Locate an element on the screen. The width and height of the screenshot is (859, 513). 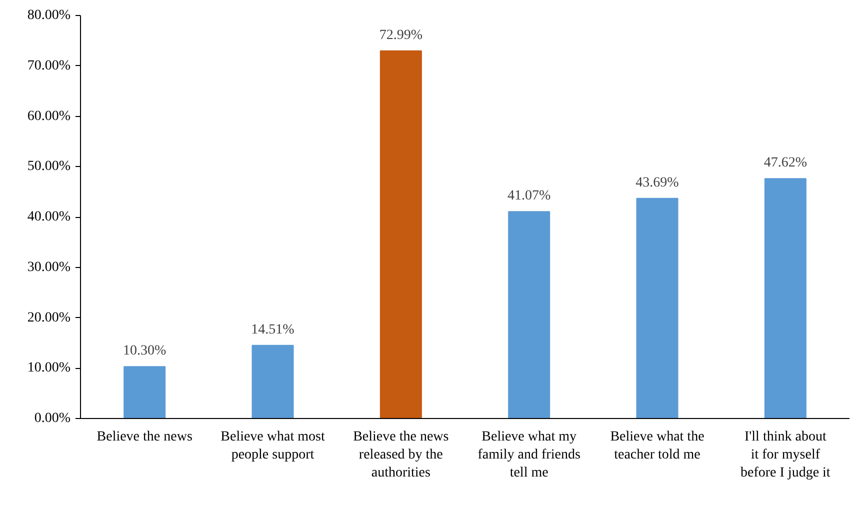
y-tick-label: 50.00% is located at coordinates (49, 166).